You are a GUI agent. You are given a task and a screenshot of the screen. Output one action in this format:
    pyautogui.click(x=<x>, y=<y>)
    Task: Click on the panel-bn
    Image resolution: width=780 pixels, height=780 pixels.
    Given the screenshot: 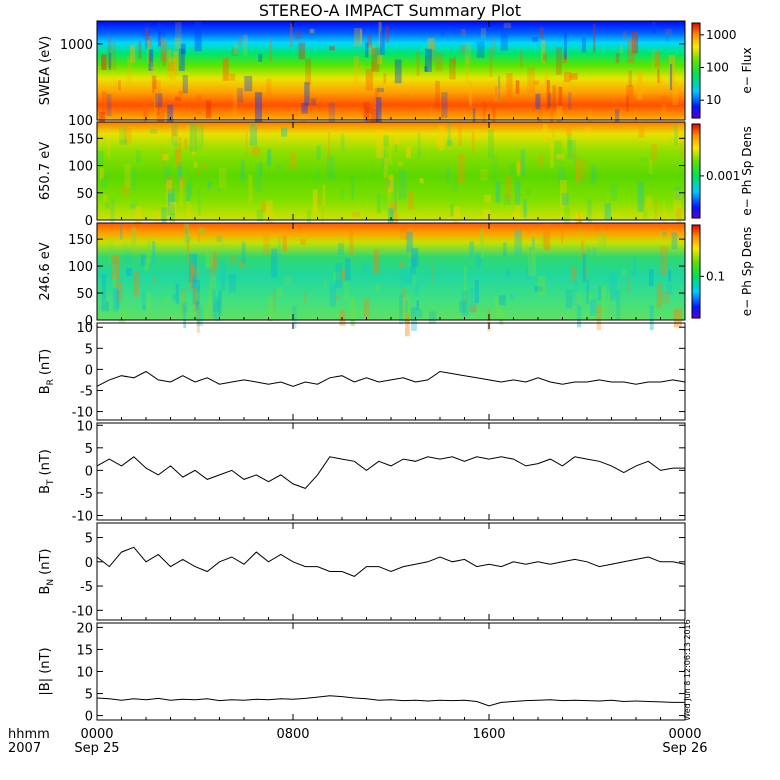 What is the action you would take?
    pyautogui.click(x=391, y=561)
    